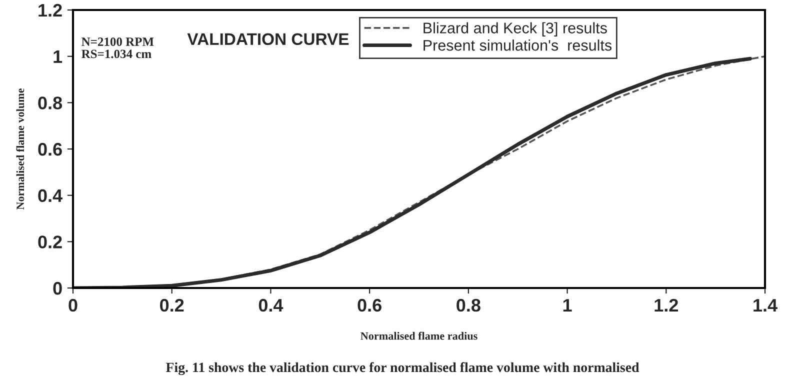 The image size is (805, 380). What do you see at coordinates (50, 10) in the screenshot?
I see `y-tick-label: 1.2` at bounding box center [50, 10].